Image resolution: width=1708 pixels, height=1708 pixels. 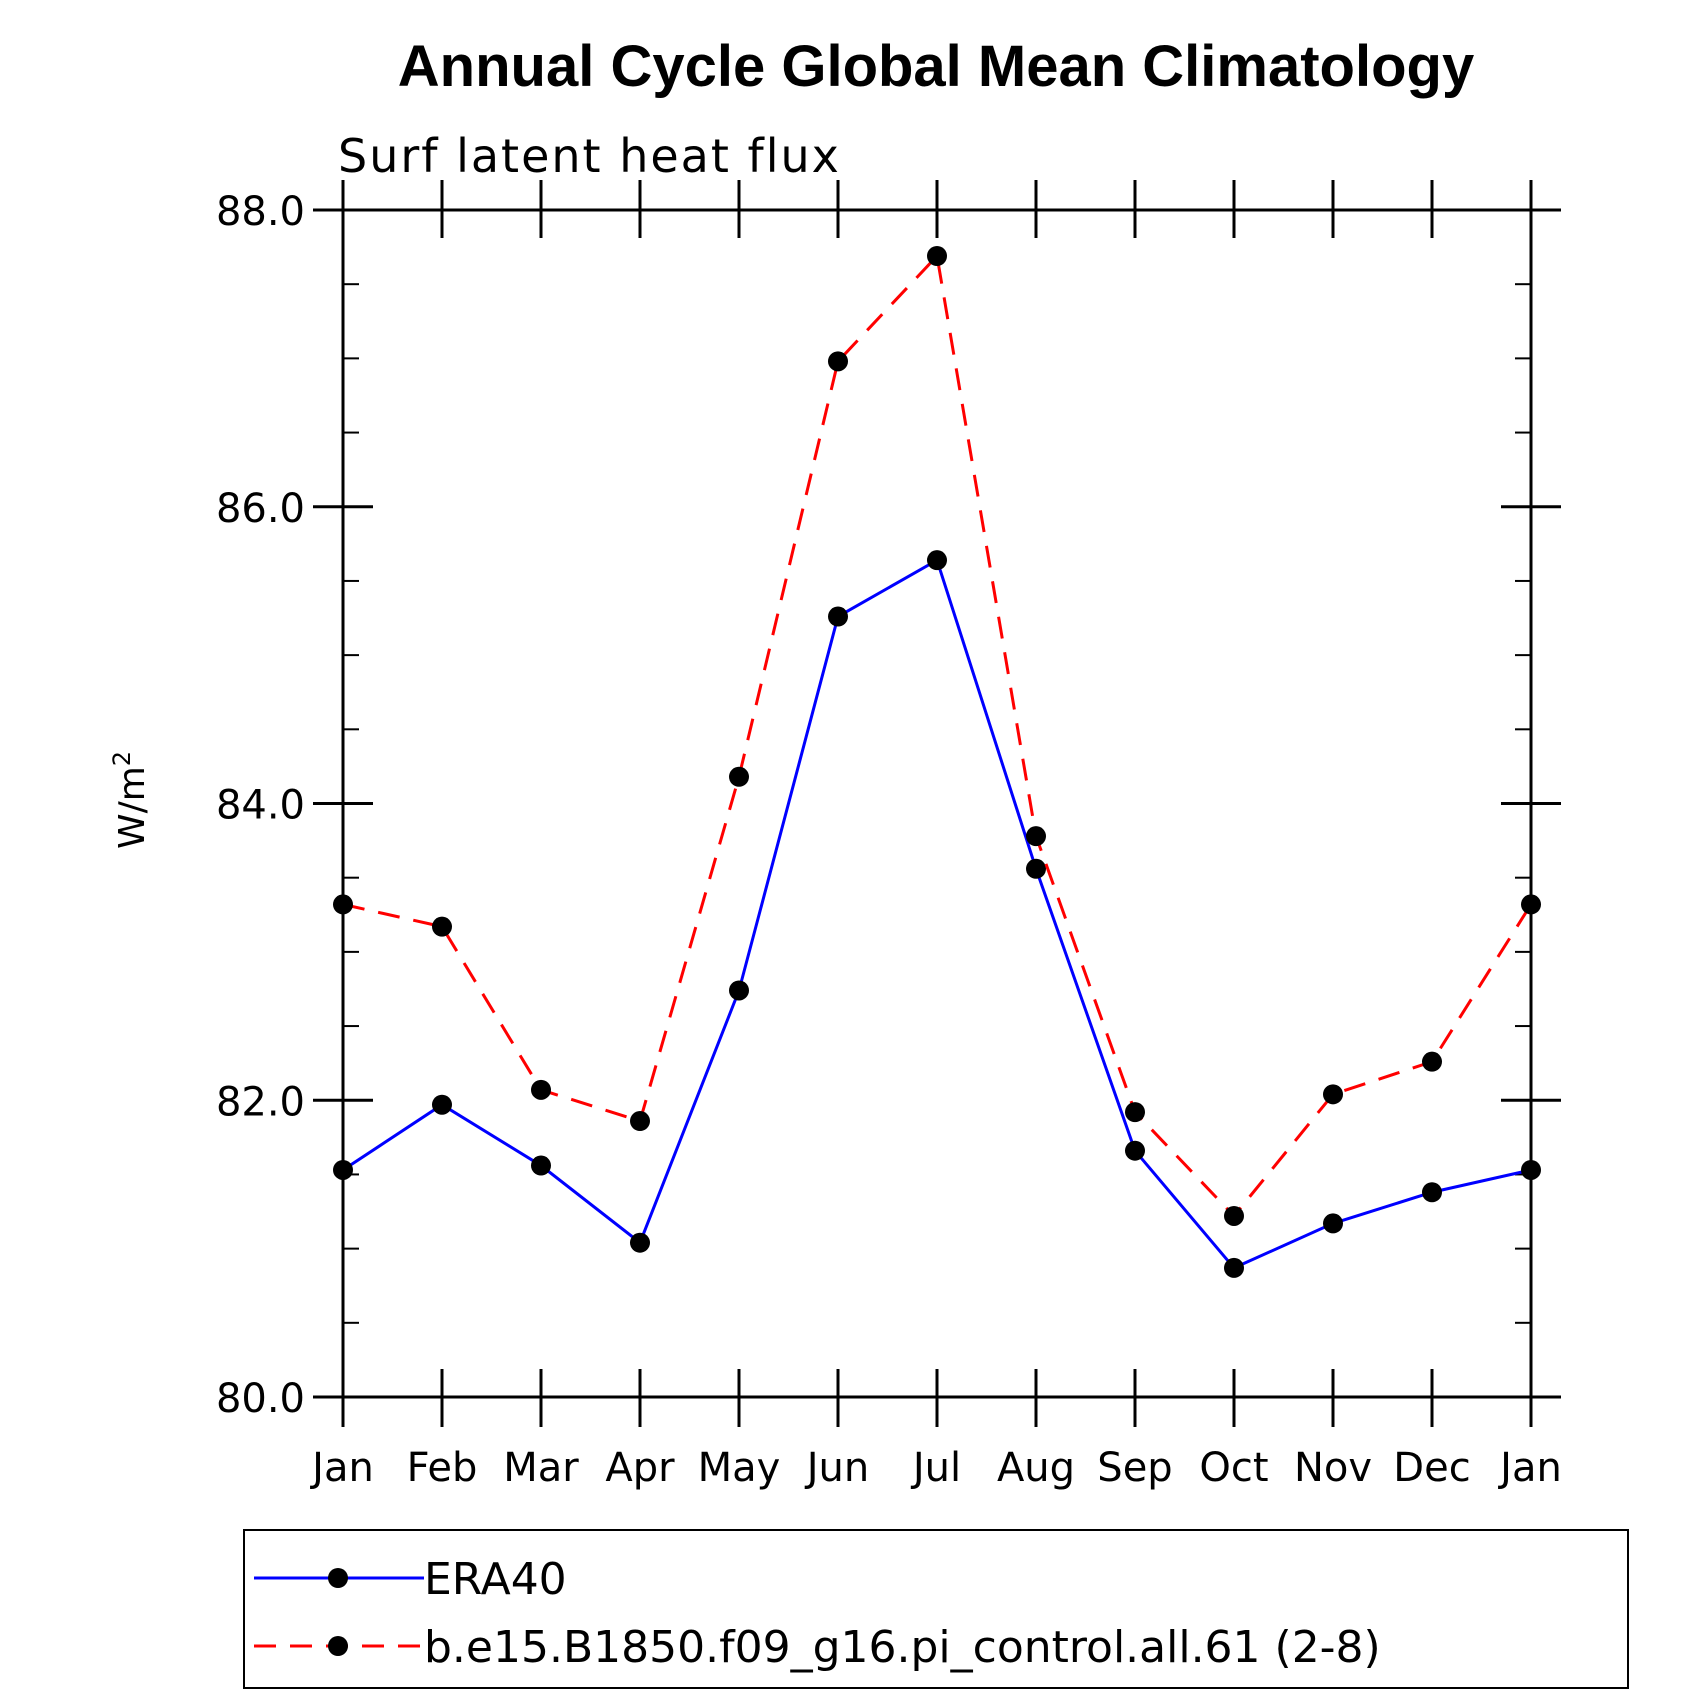 What do you see at coordinates (260, 509) in the screenshot?
I see `y-tick-label: 86.0` at bounding box center [260, 509].